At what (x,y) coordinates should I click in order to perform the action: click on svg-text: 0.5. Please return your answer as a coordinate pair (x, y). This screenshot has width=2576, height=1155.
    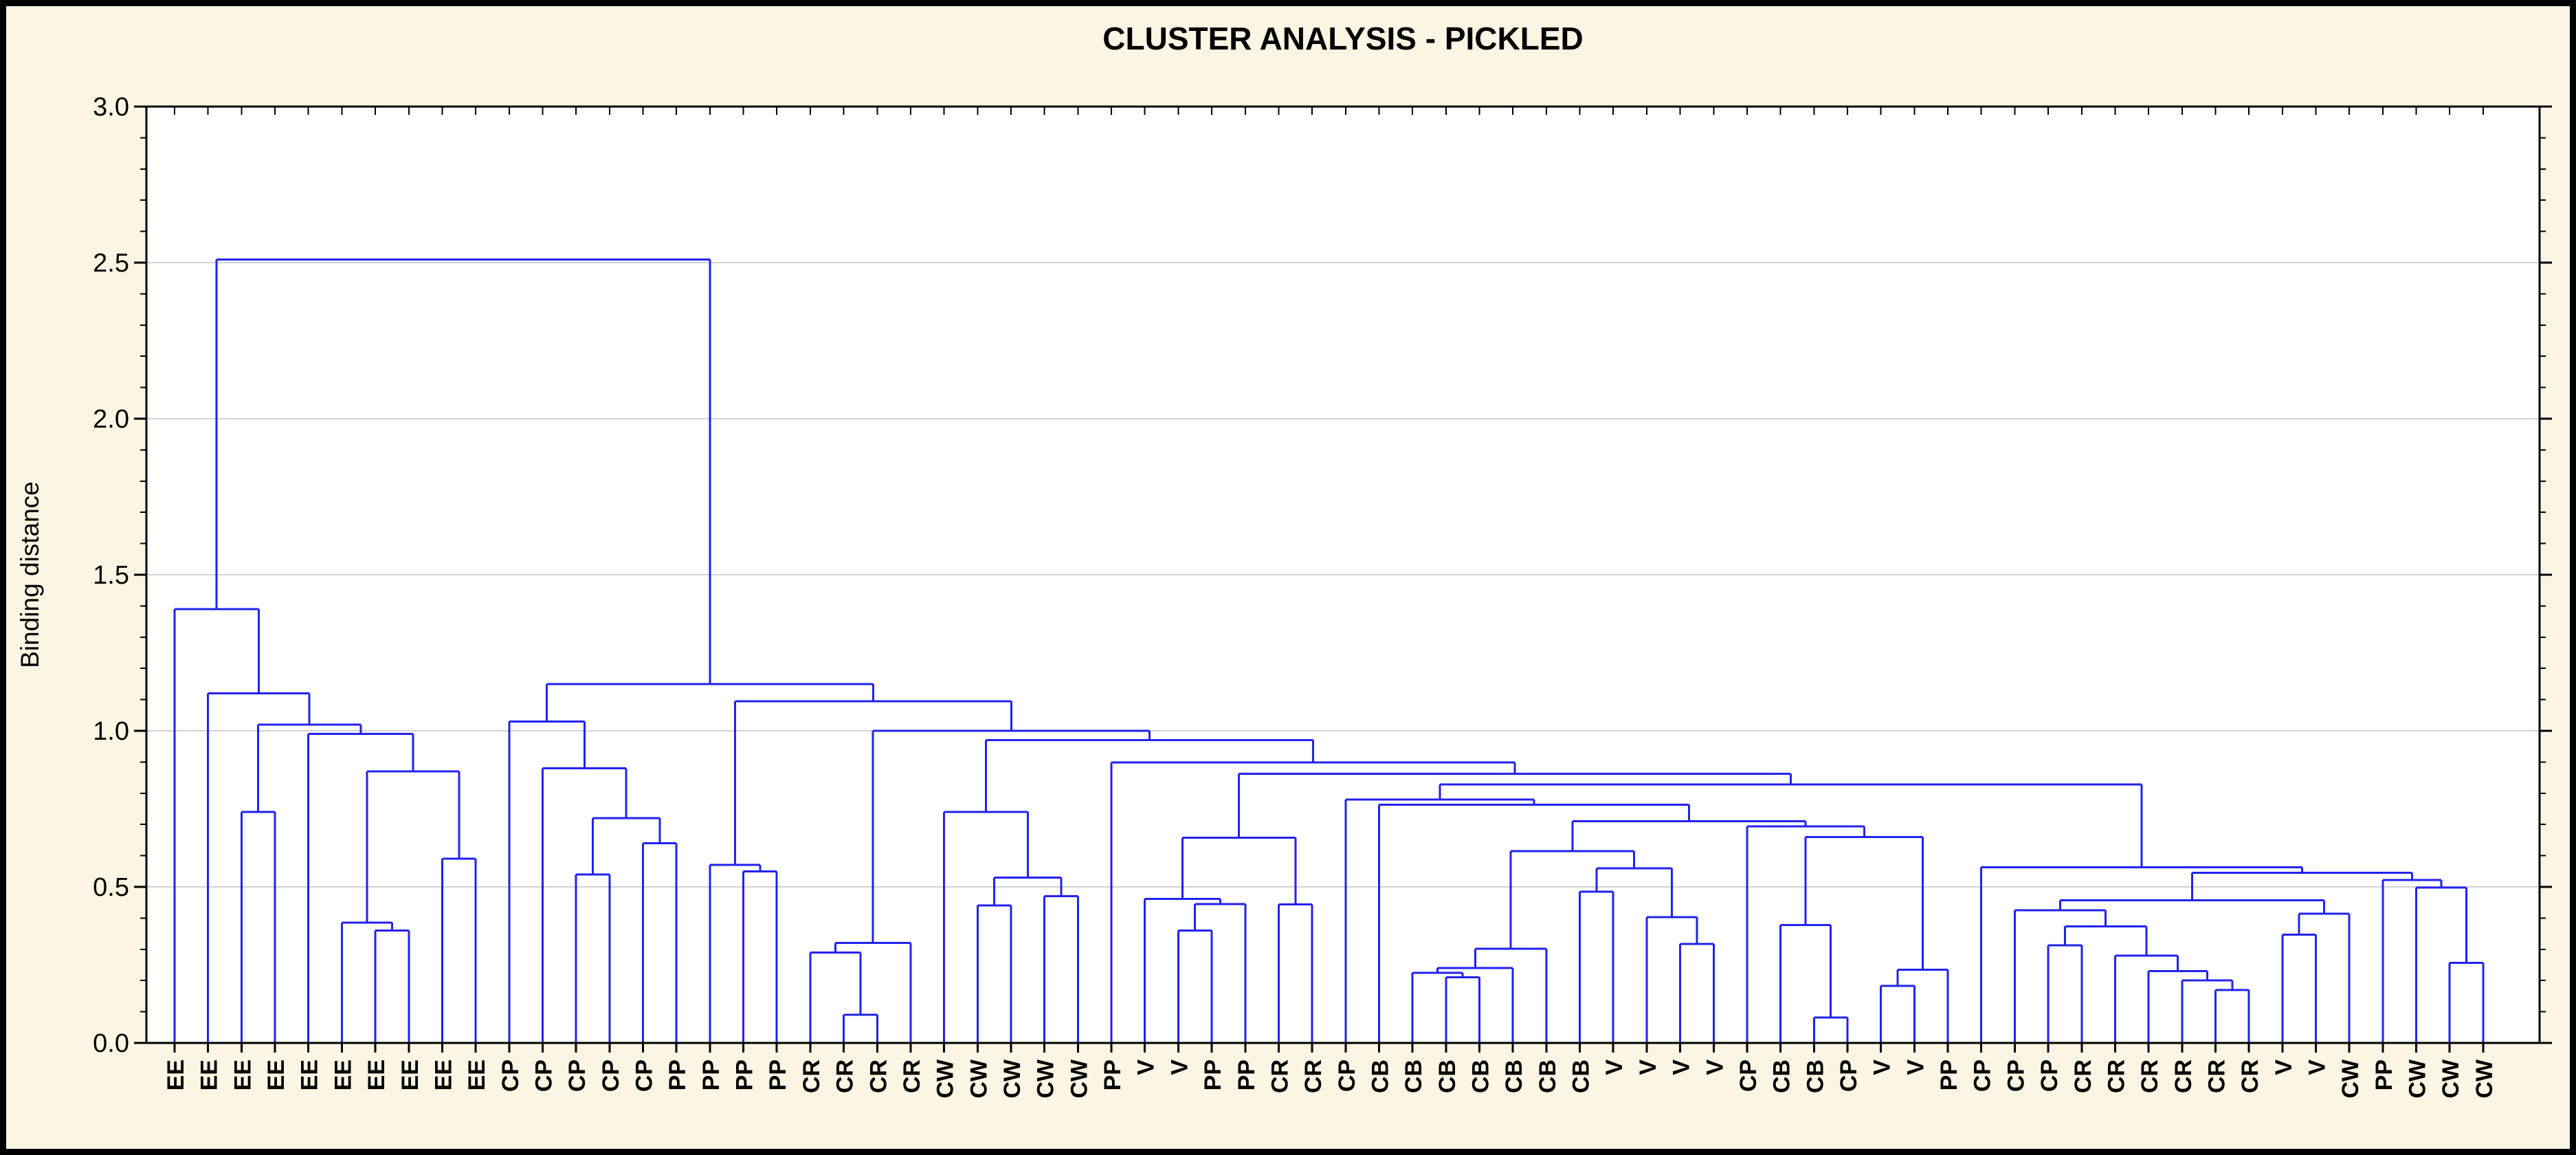
    Looking at the image, I should click on (111, 887).